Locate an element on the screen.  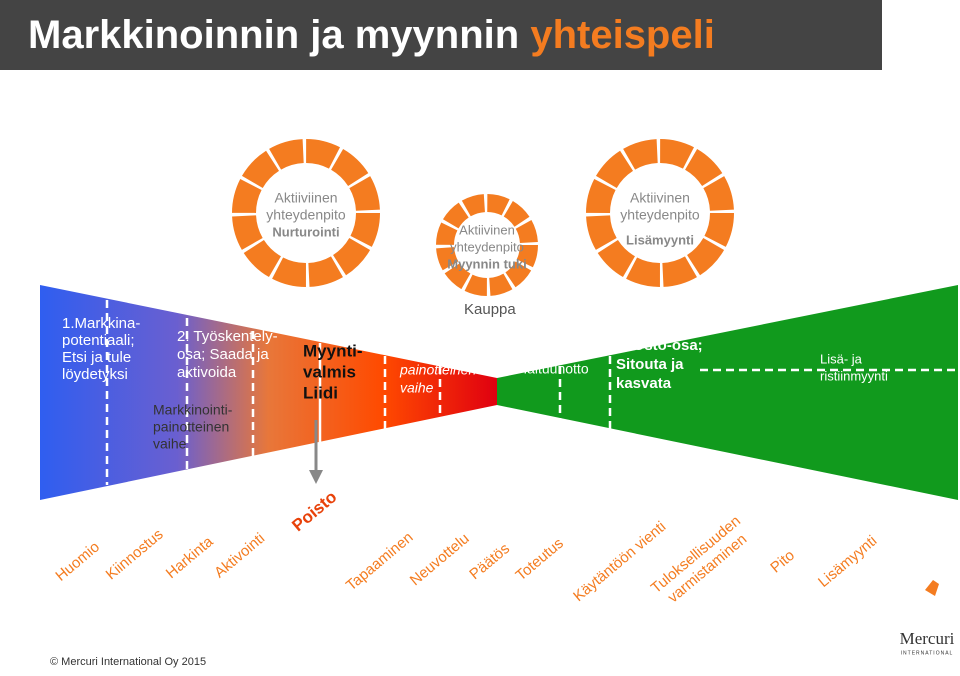
stage: Poisto is located at coordinates (314, 511).